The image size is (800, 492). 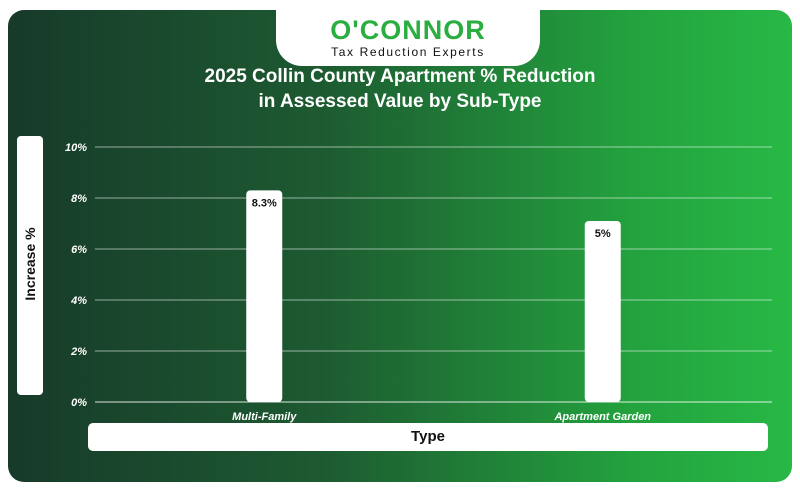 I want to click on x-axis-label: Type, so click(x=428, y=436).